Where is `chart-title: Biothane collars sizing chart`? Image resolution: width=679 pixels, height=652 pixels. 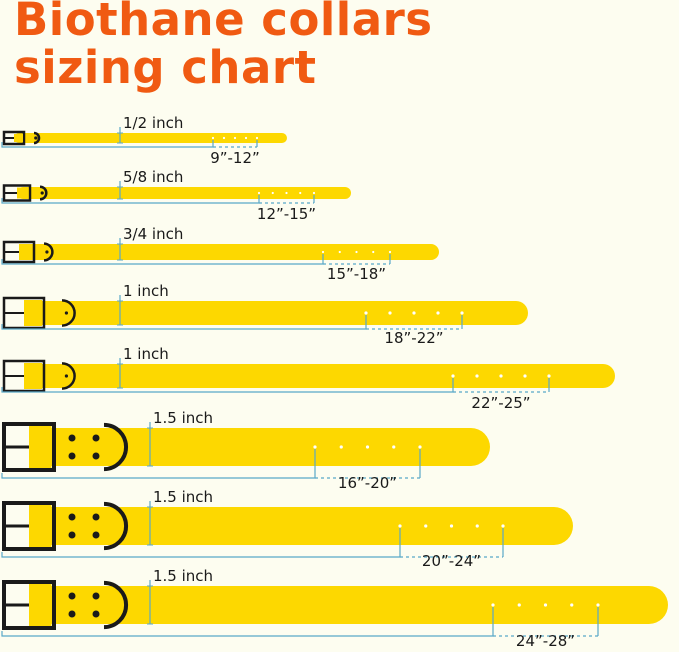 chart-title: Biothane collars sizing chart is located at coordinates (223, 46).